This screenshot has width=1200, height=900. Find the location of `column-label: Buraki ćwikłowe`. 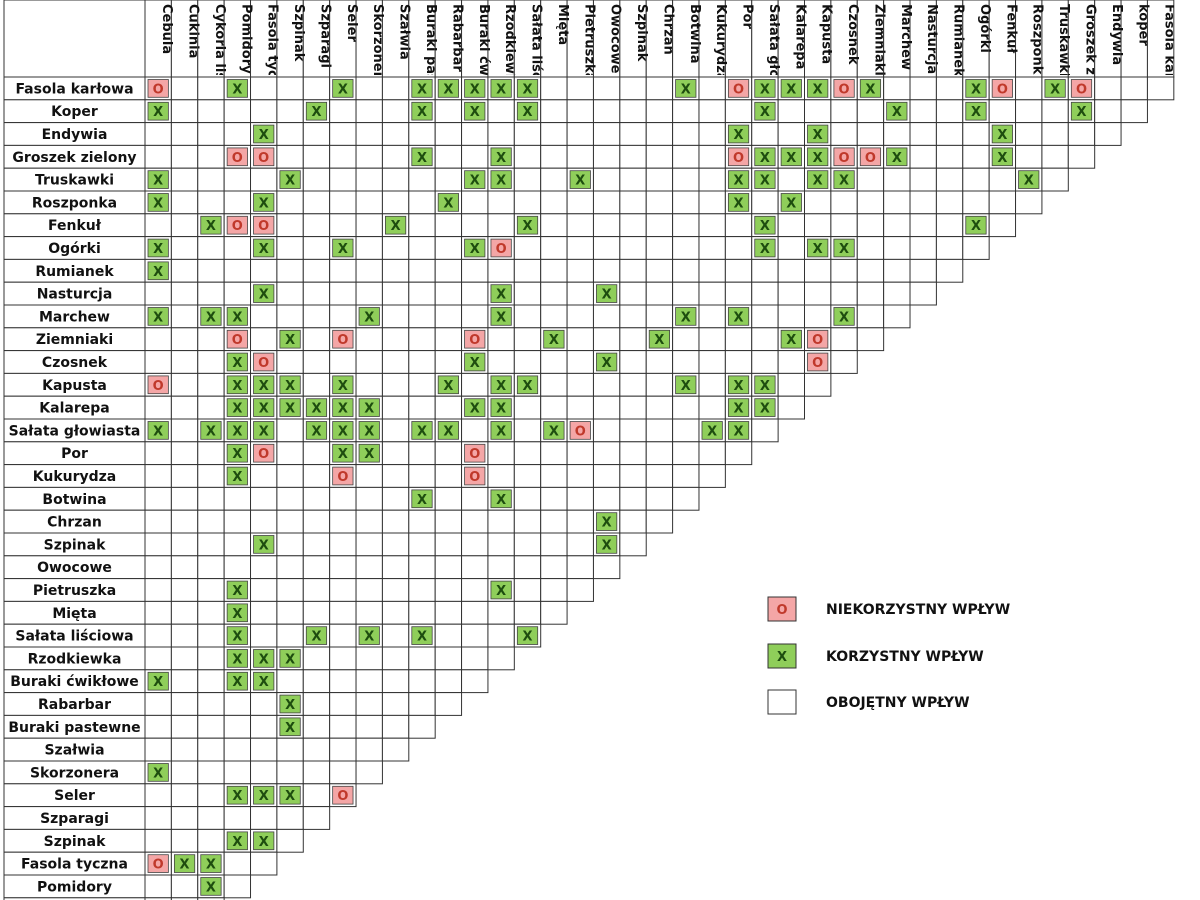

column-label: Buraki ćwikłowe is located at coordinates (483, 64).